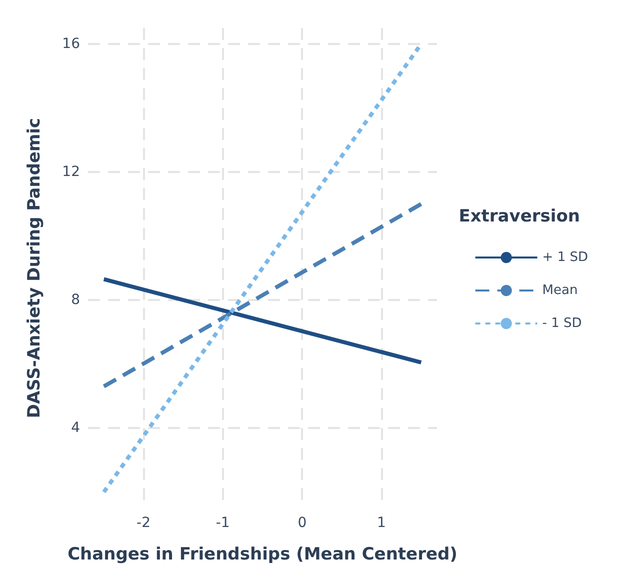 The height and width of the screenshot is (581, 631). What do you see at coordinates (519, 216) in the screenshot?
I see `legend-title: Extraversion` at bounding box center [519, 216].